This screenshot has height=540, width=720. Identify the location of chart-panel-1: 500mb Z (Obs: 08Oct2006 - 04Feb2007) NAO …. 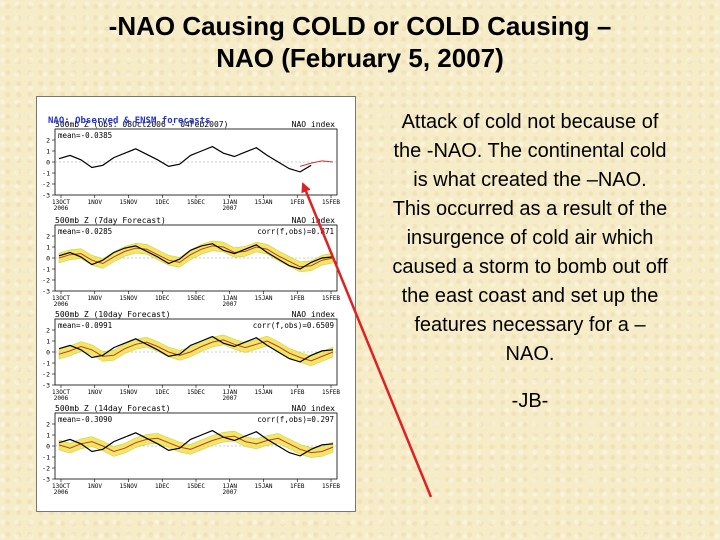
(191, 166).